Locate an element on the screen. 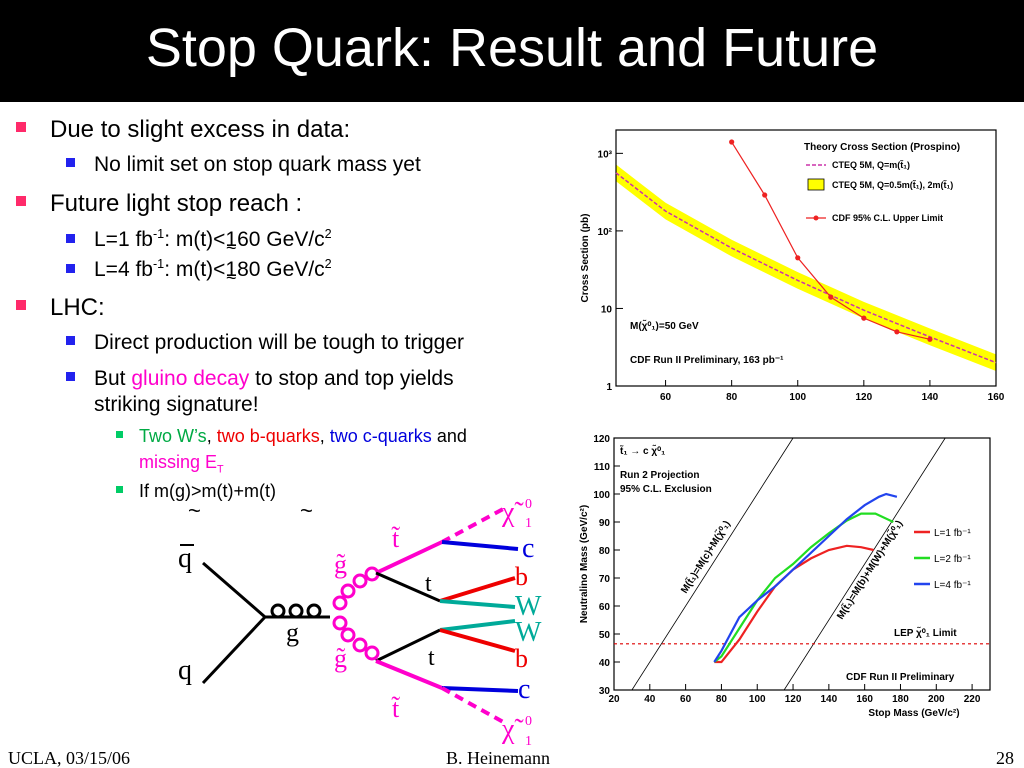  y-tick-label: 30 is located at coordinates (605, 691).